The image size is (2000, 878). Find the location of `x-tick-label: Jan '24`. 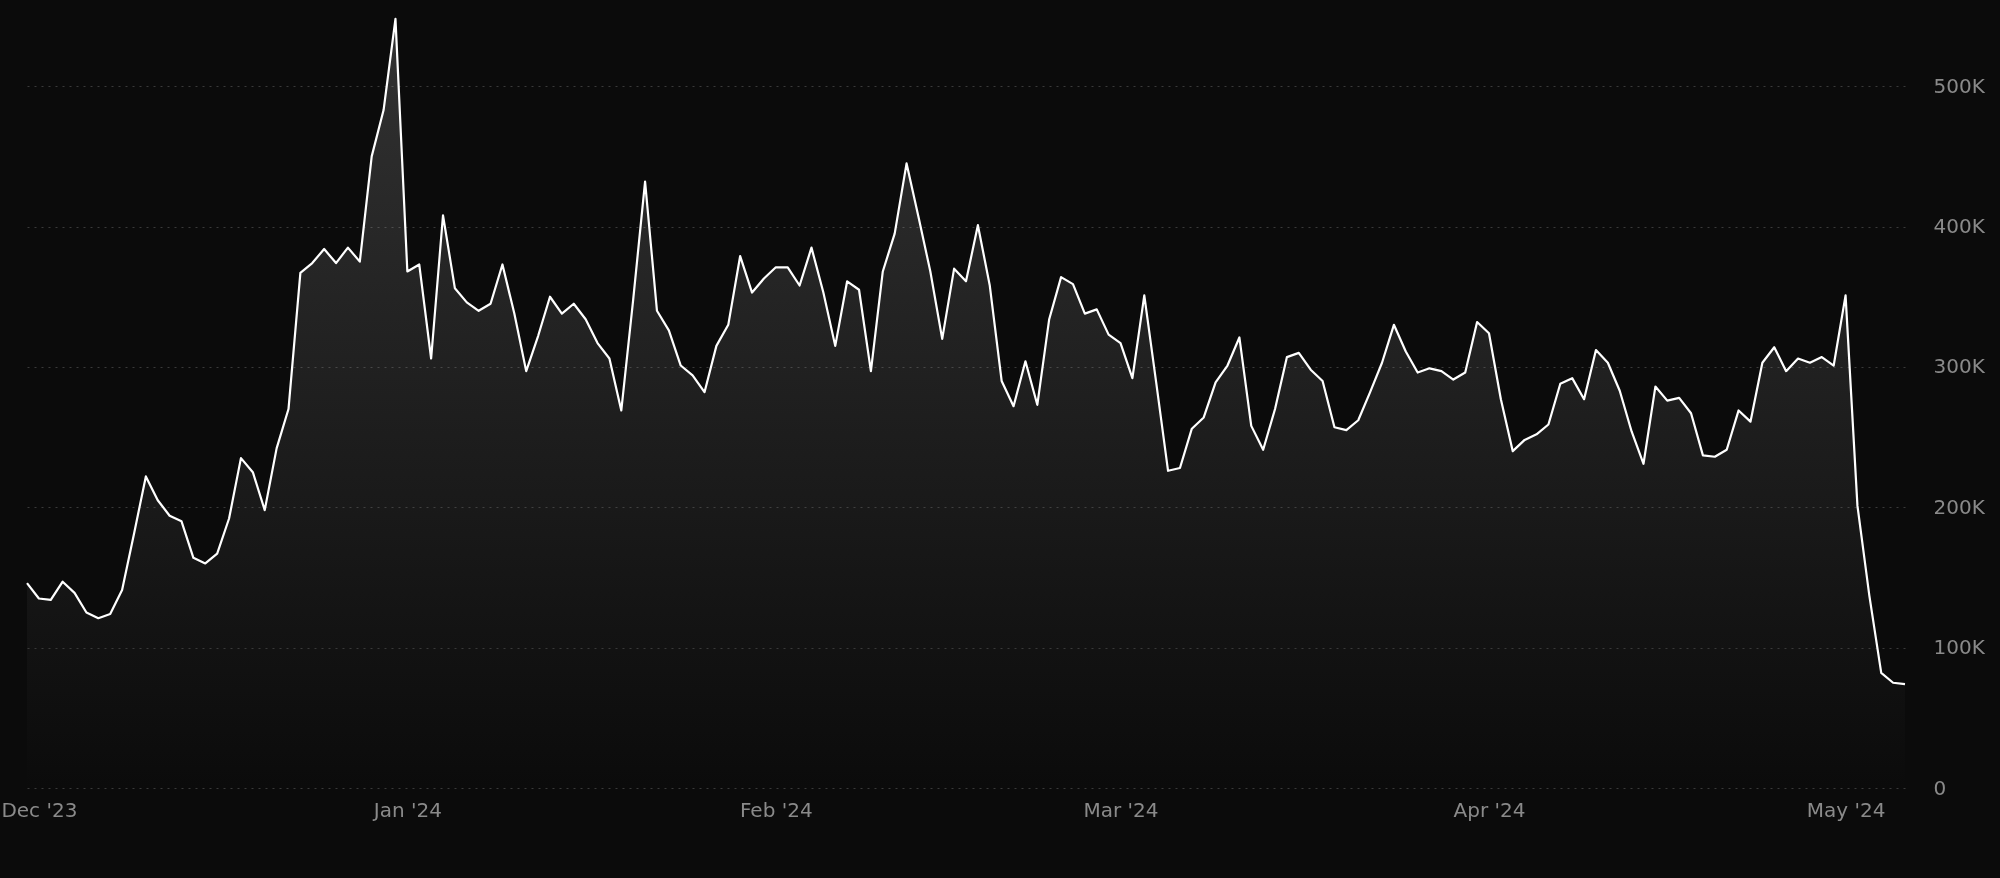

x-tick-label: Jan '24 is located at coordinates (406, 809).